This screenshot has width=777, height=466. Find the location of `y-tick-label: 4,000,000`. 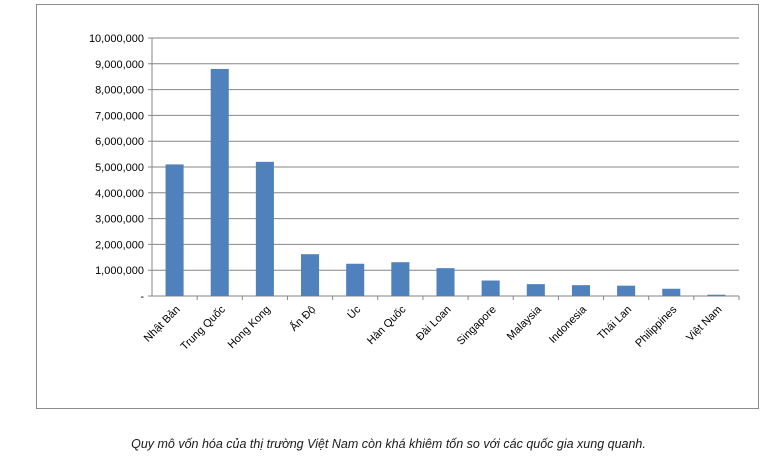

y-tick-label: 4,000,000 is located at coordinates (119, 194).